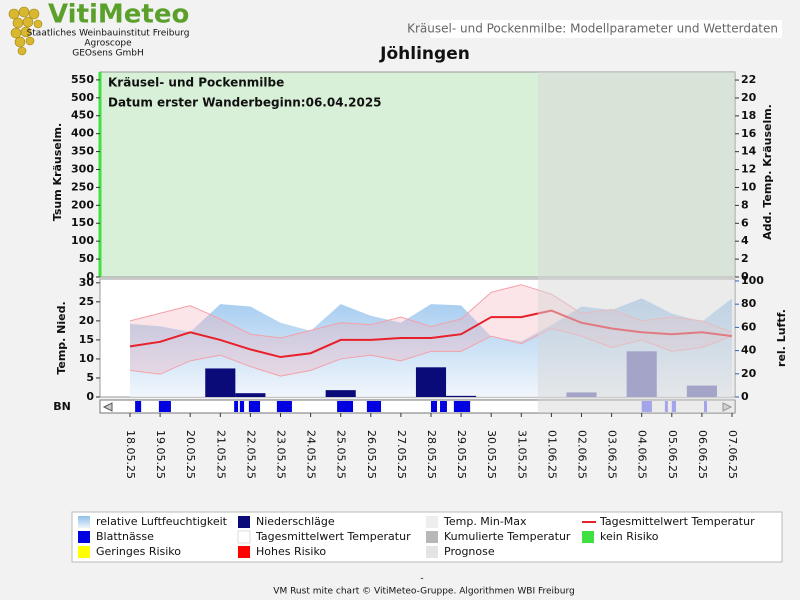 This screenshot has width=800, height=600. I want to click on x-tick-label: 01.06.25, so click(551, 454).